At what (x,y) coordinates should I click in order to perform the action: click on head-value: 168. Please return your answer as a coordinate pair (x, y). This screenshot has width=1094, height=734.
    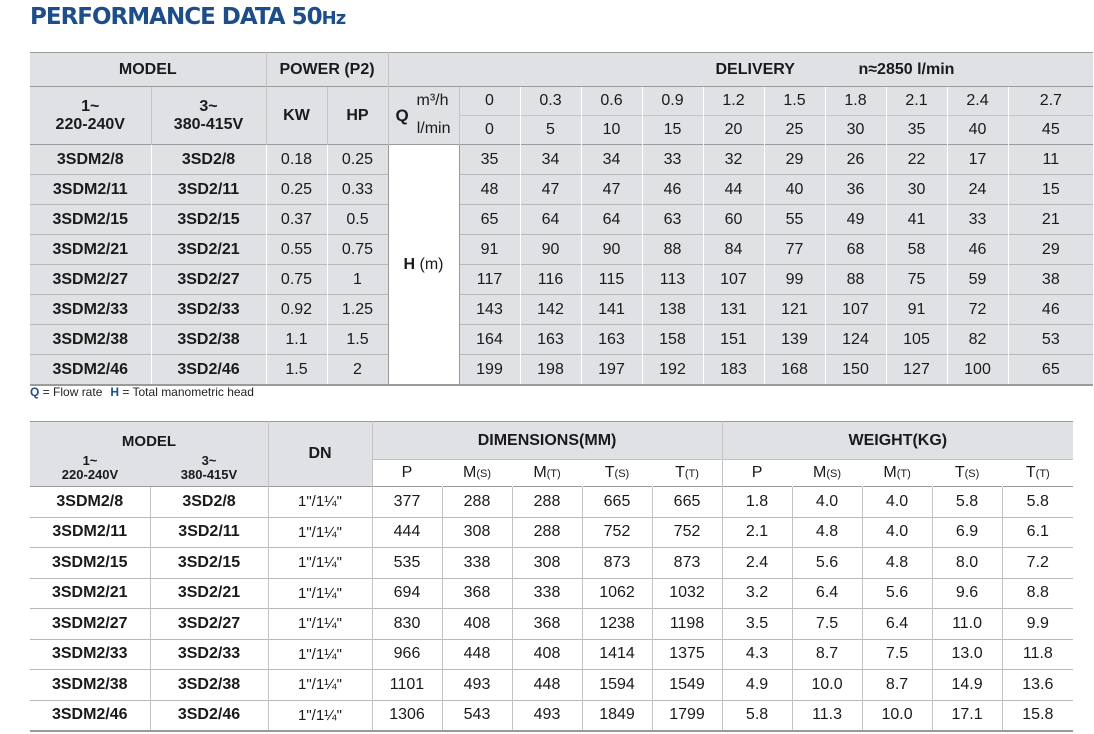
    Looking at the image, I should click on (794, 369).